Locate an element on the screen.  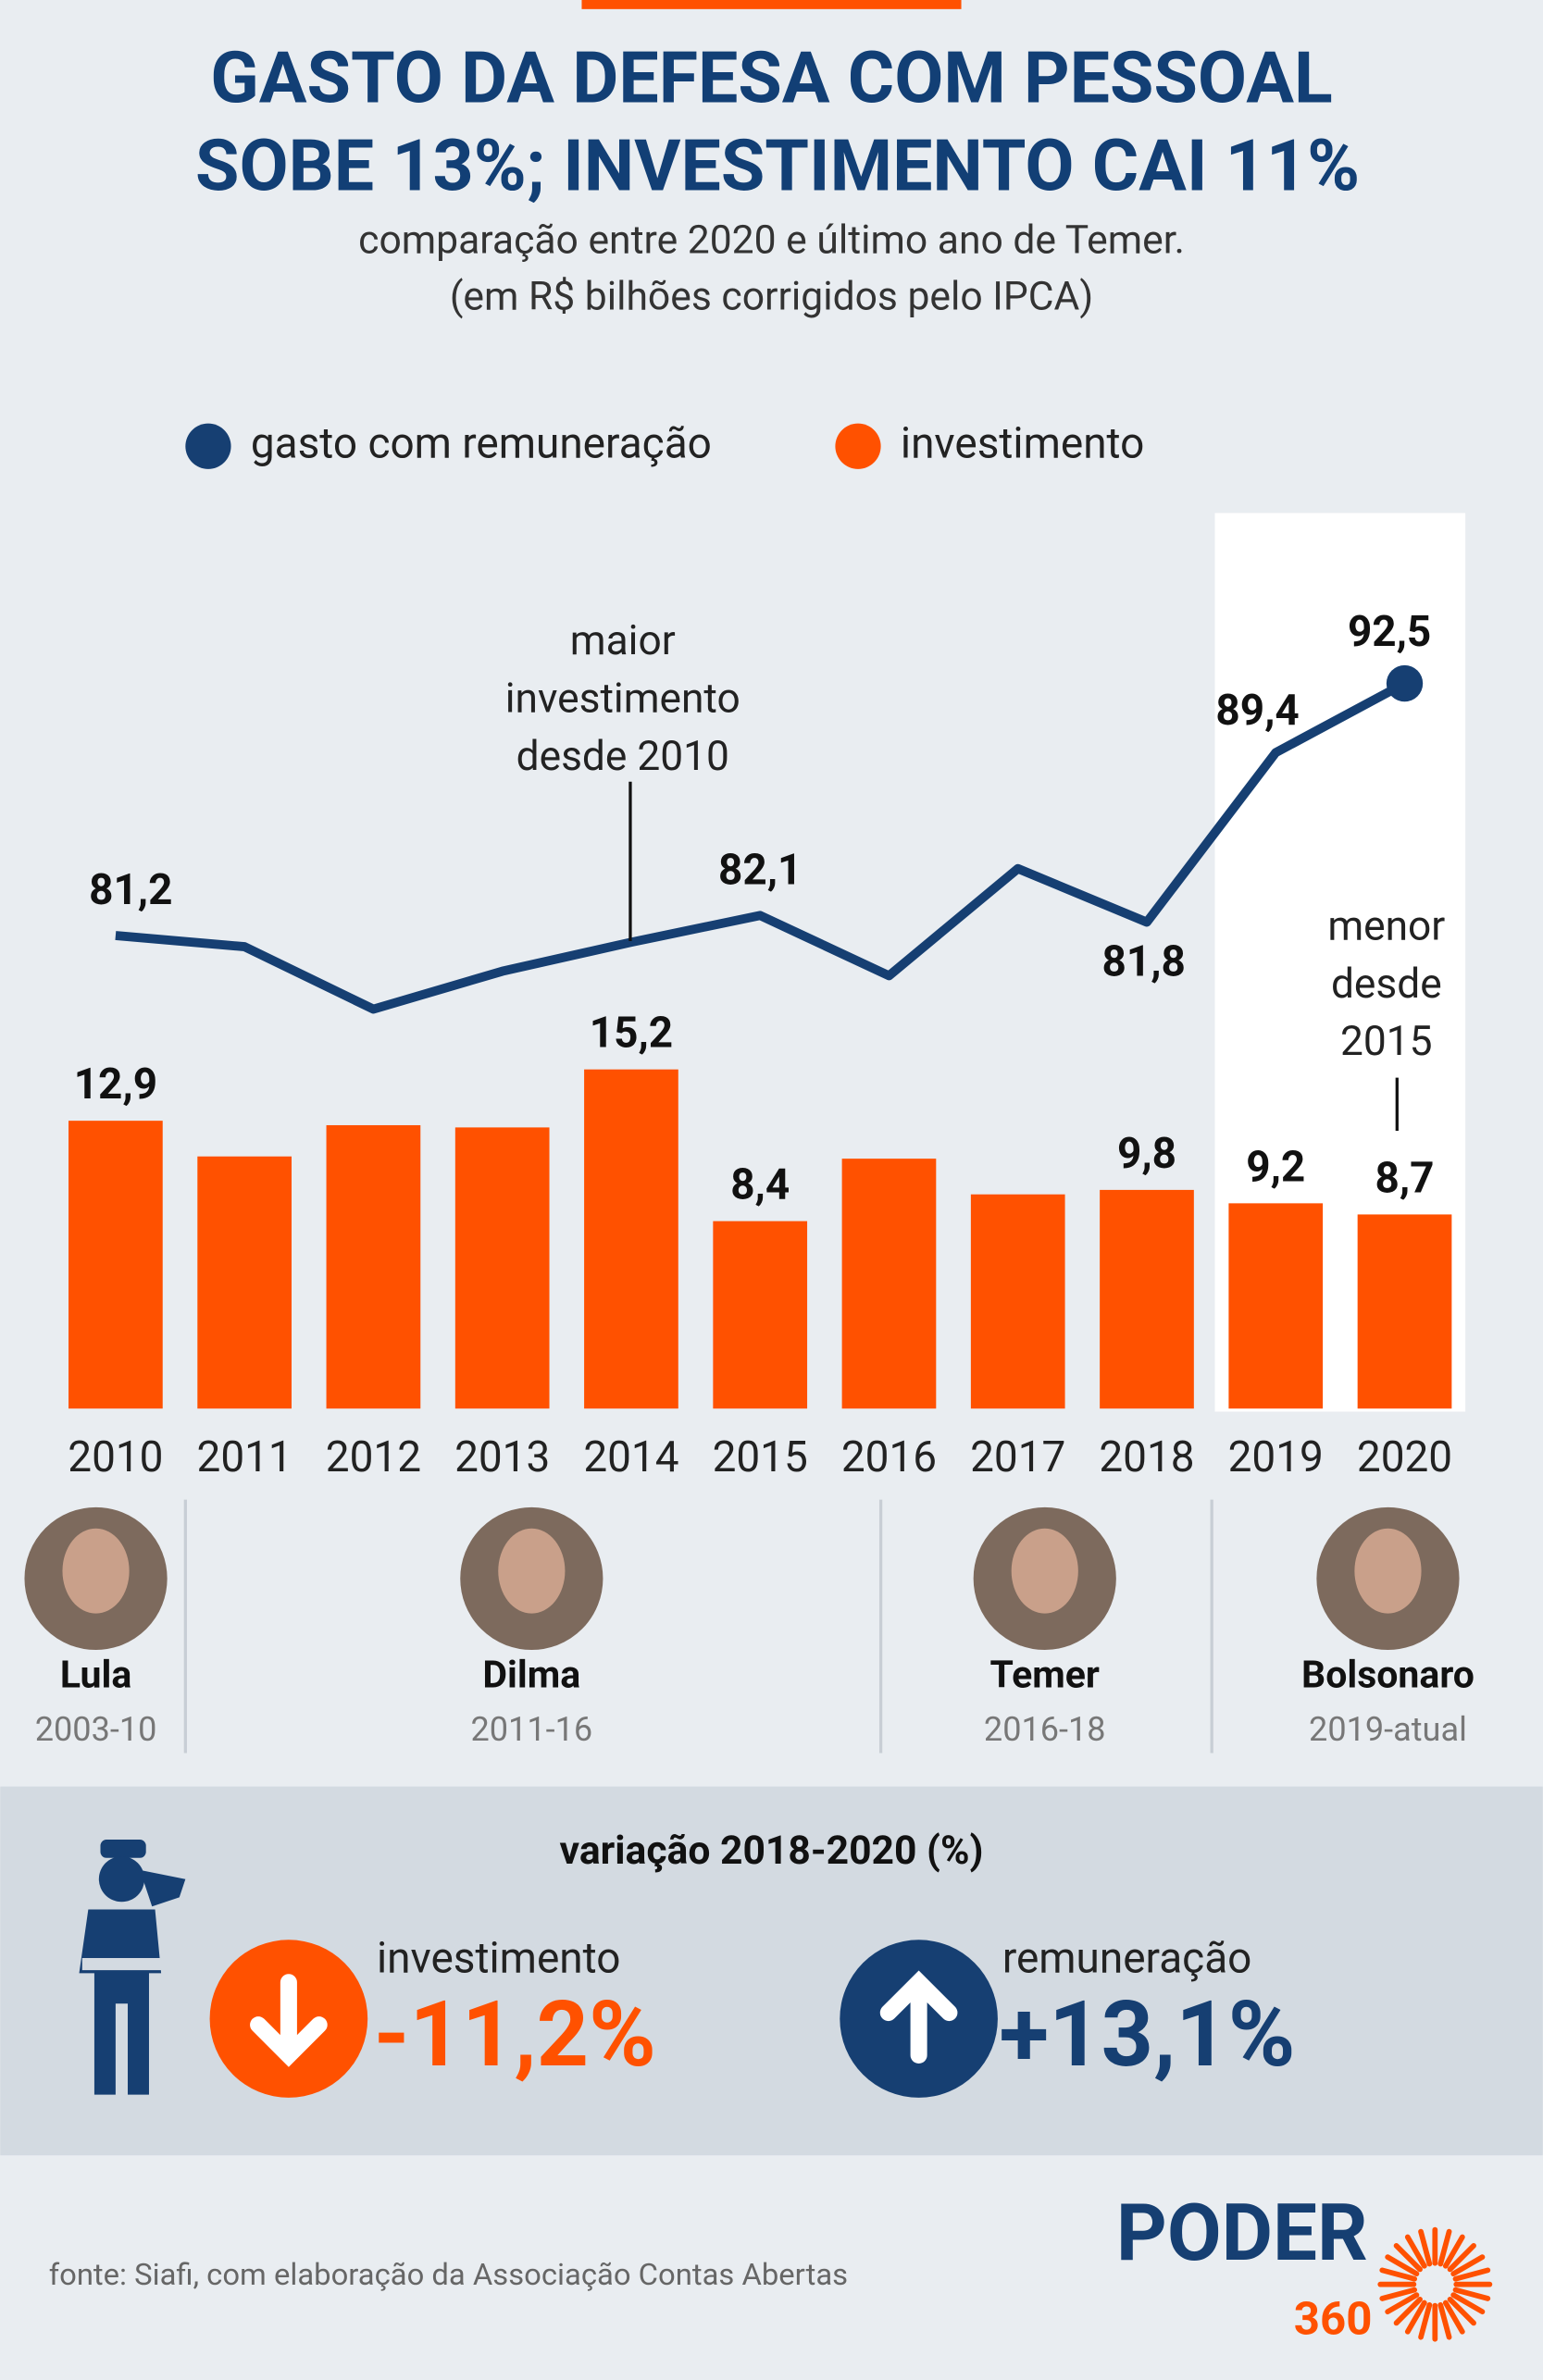
logo-number: 360 is located at coordinates (1333, 2320).